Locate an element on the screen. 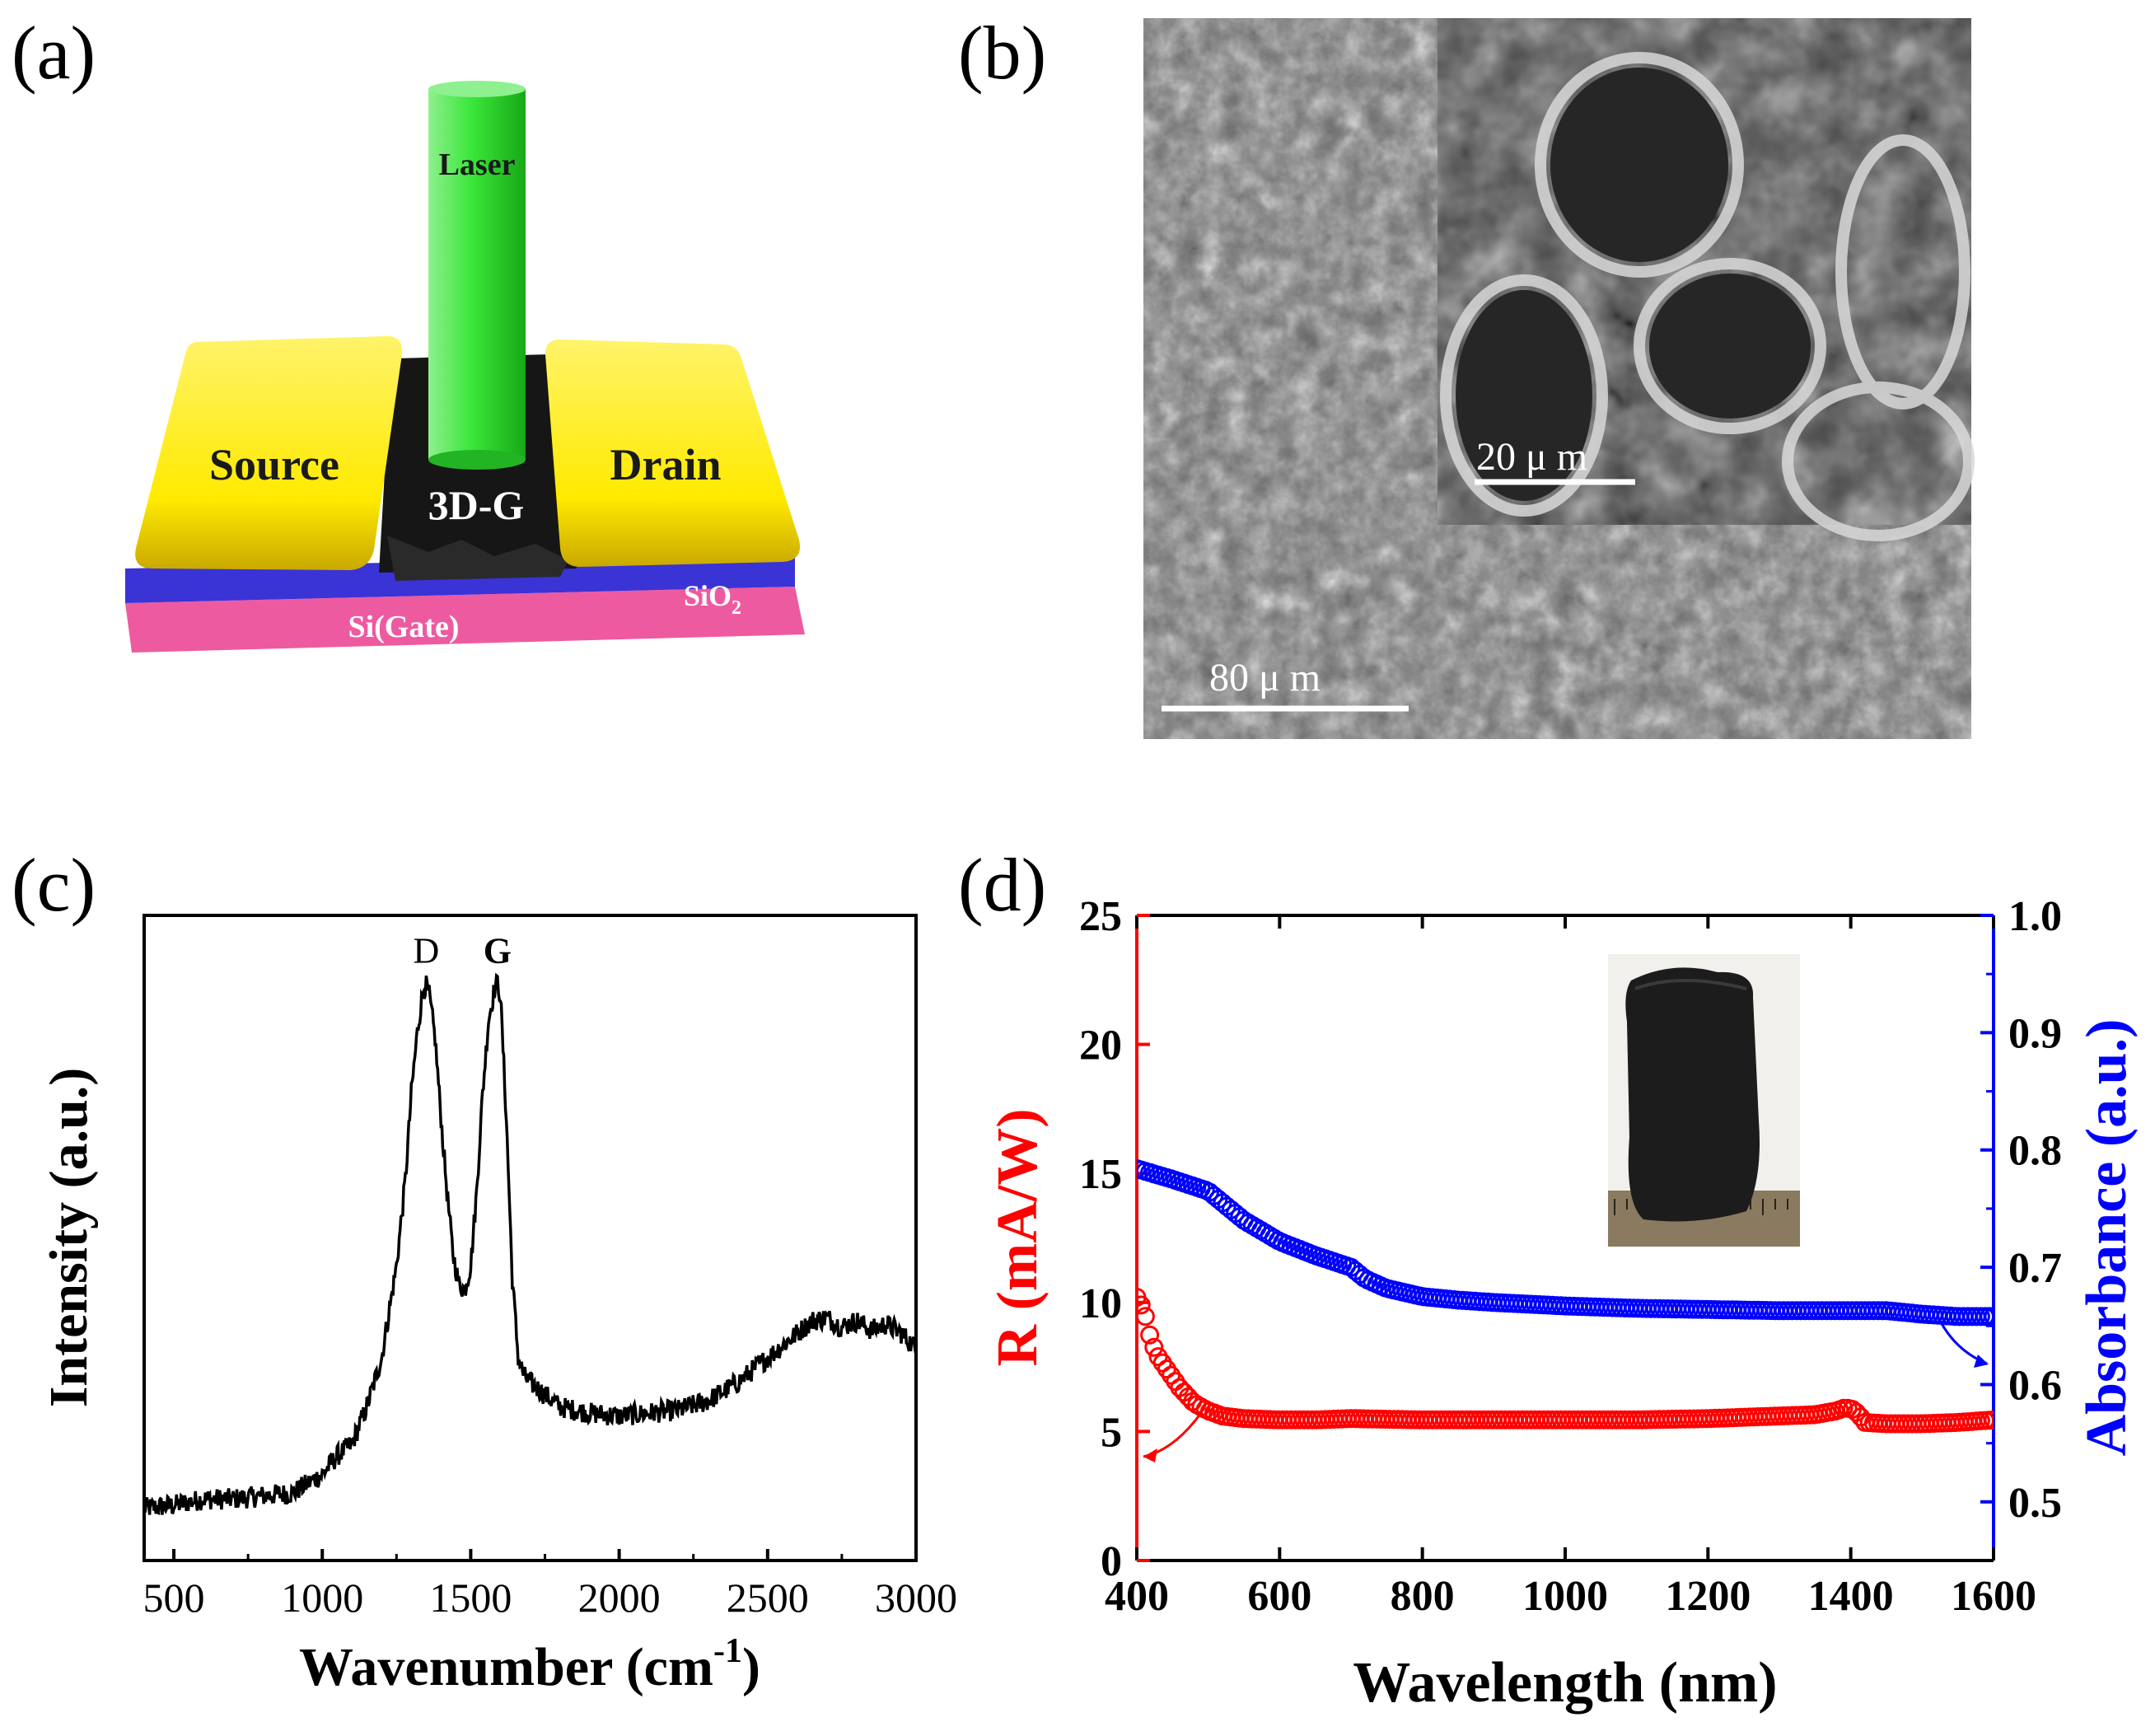  d-x-tick-label: 400 is located at coordinates (1137, 1596).